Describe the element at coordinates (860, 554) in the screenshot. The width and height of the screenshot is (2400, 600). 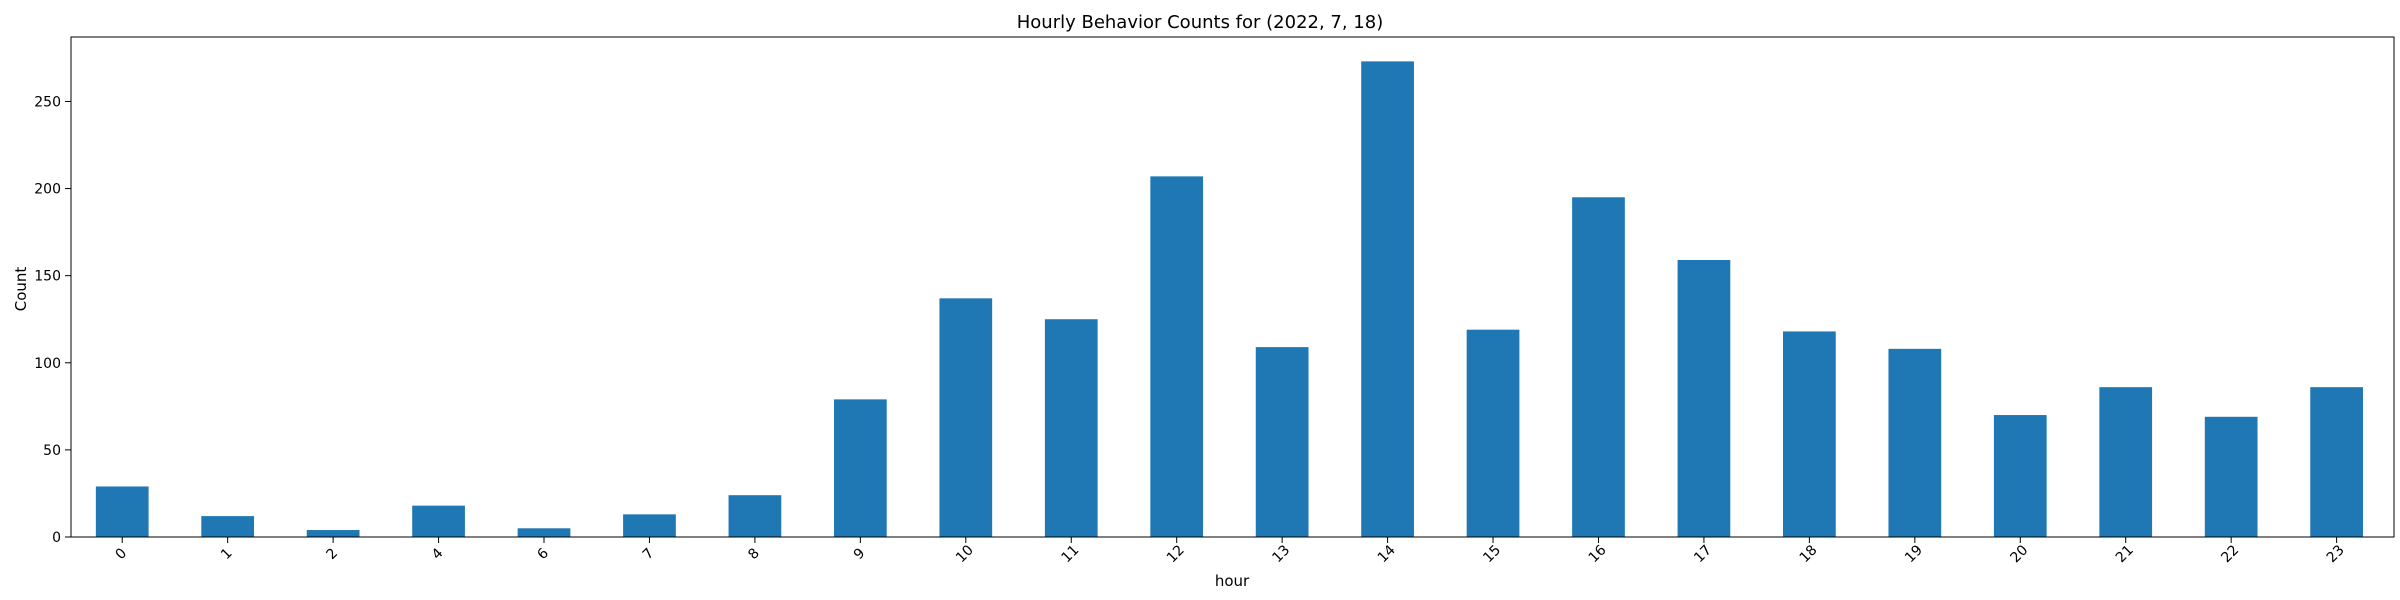
I see `x-tick-label: 9` at that location.